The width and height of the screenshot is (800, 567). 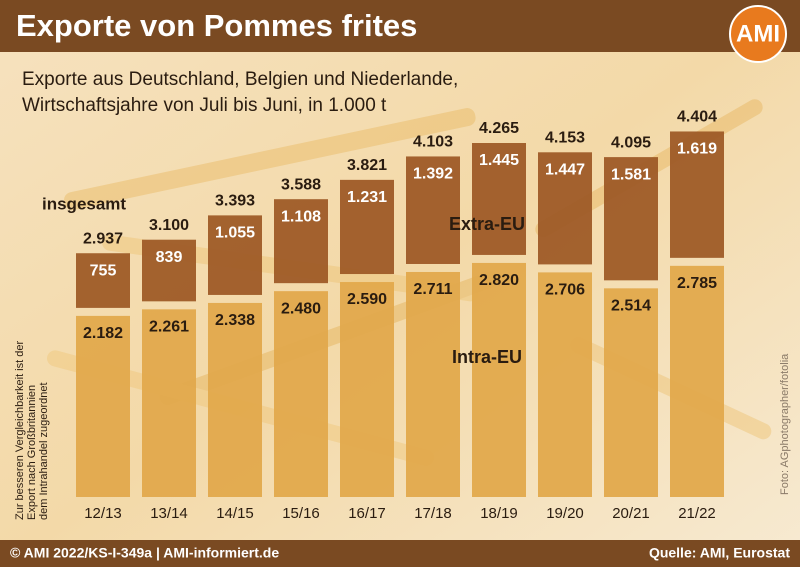 I want to click on total-label: 3.393, so click(x=235, y=201).